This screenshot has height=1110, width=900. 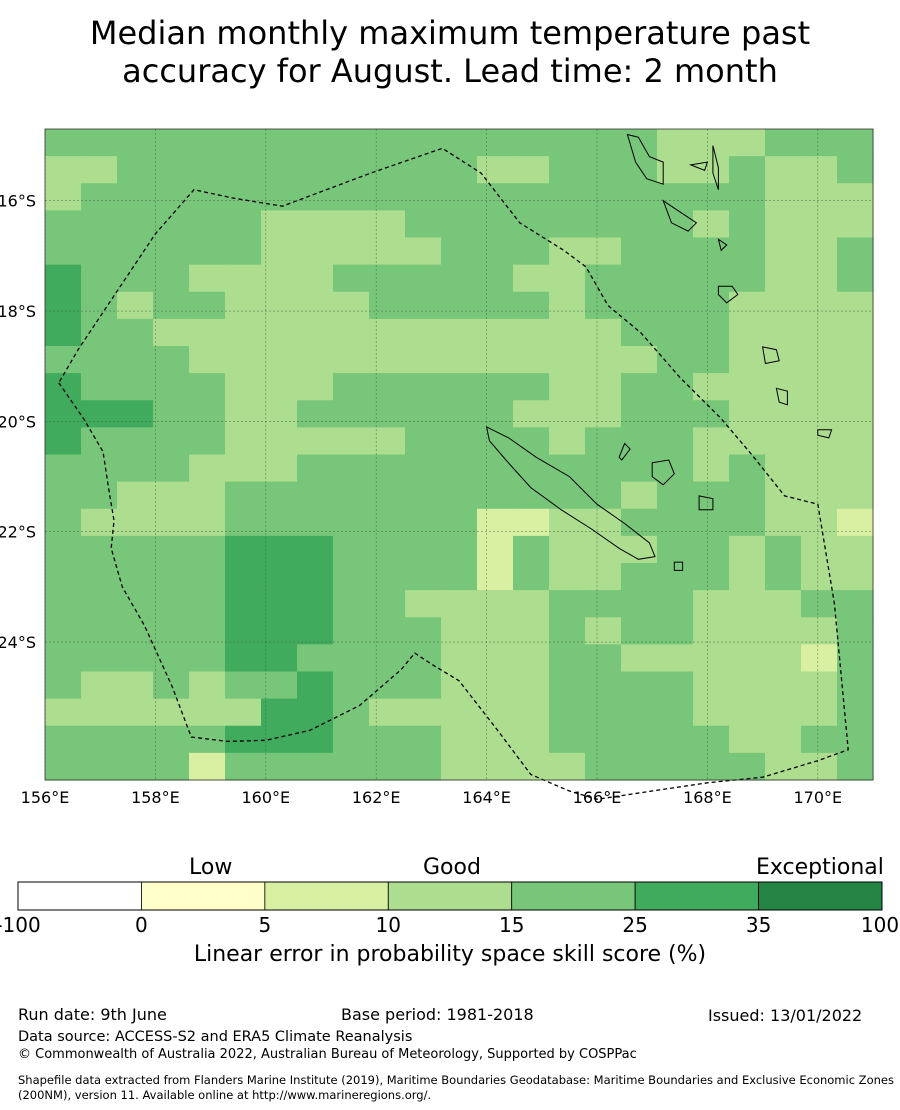 What do you see at coordinates (376, 797) in the screenshot?
I see `x-tick-label: 162°E` at bounding box center [376, 797].